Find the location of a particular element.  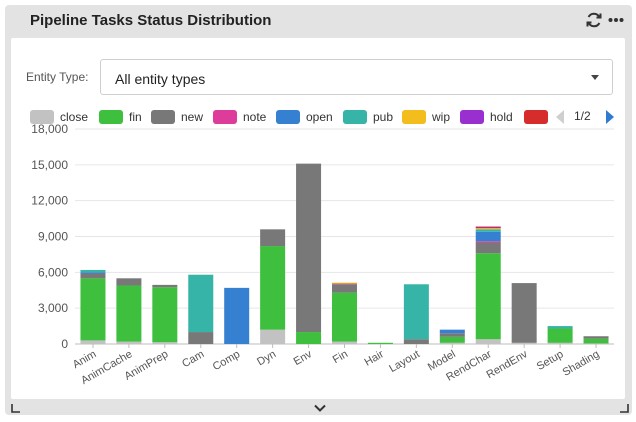

legend-item: fin is located at coordinates (120, 117).